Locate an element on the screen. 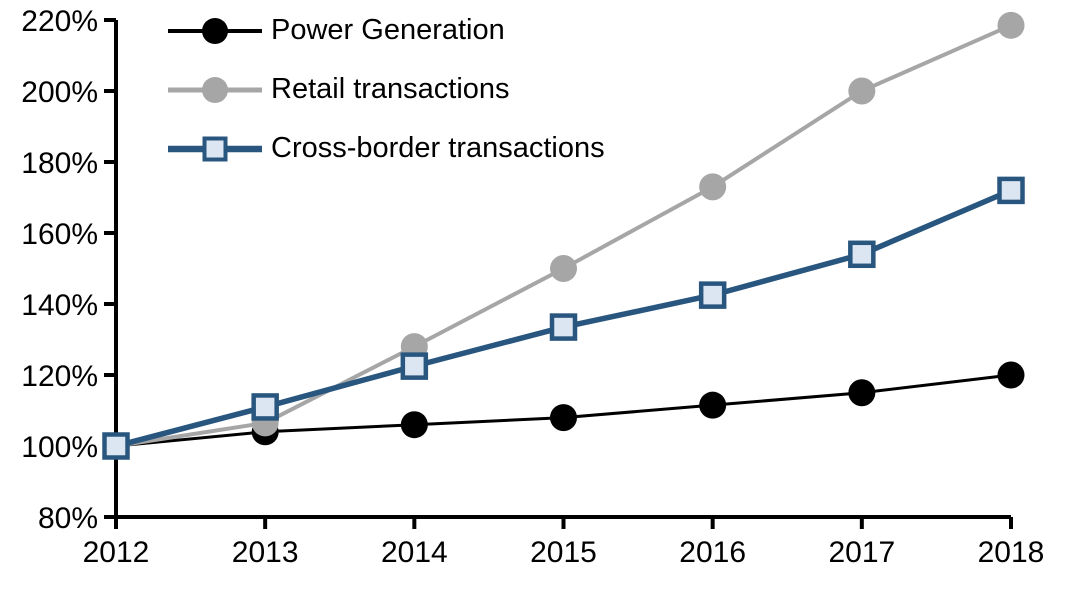 The image size is (1076, 590). x-tick-label: 2013 is located at coordinates (265, 552).